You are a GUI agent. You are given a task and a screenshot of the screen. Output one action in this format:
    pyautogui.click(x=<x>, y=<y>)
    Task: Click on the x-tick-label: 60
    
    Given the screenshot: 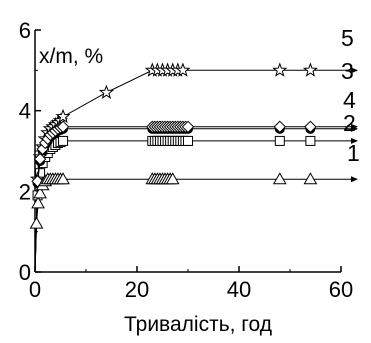 What is the action you would take?
    pyautogui.click(x=341, y=289)
    